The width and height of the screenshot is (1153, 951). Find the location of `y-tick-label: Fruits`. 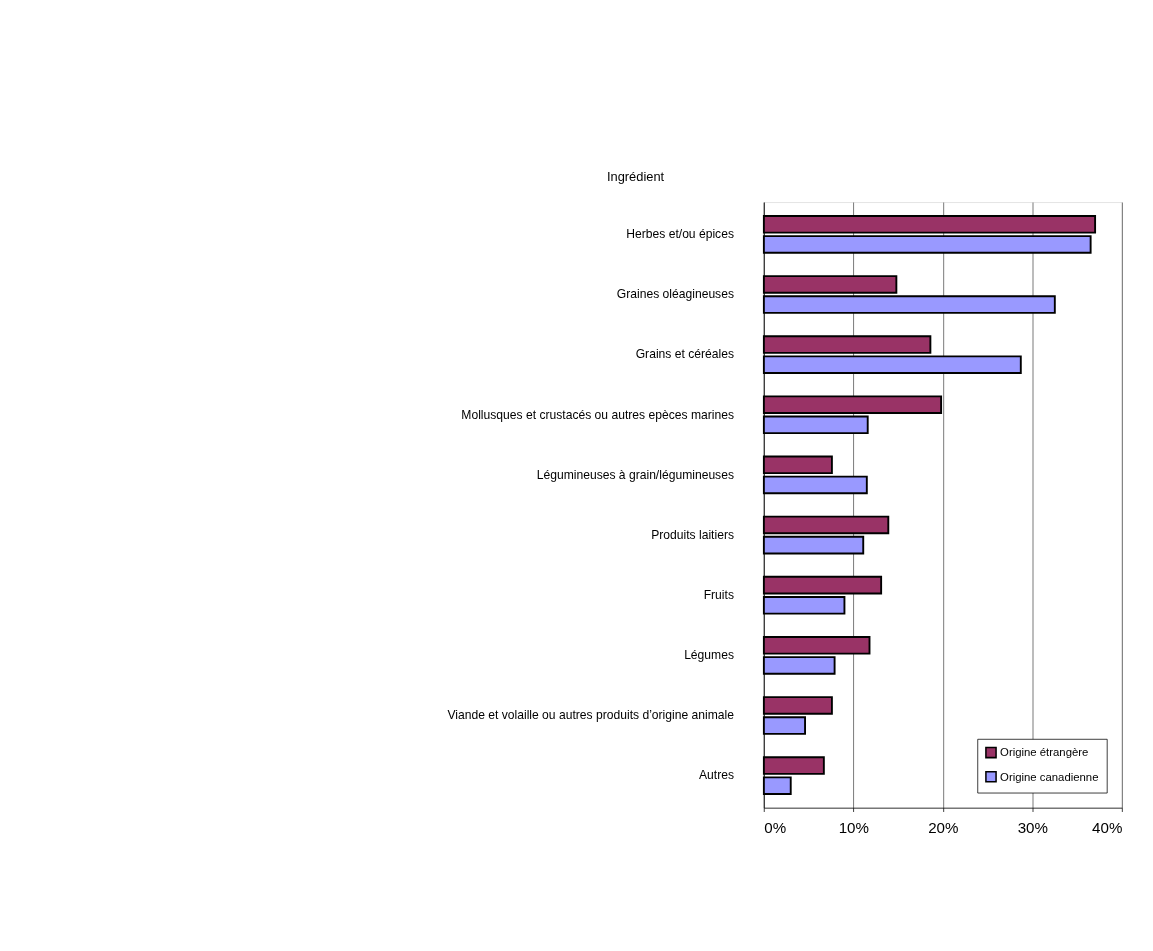

y-tick-label: Fruits is located at coordinates (718, 594).